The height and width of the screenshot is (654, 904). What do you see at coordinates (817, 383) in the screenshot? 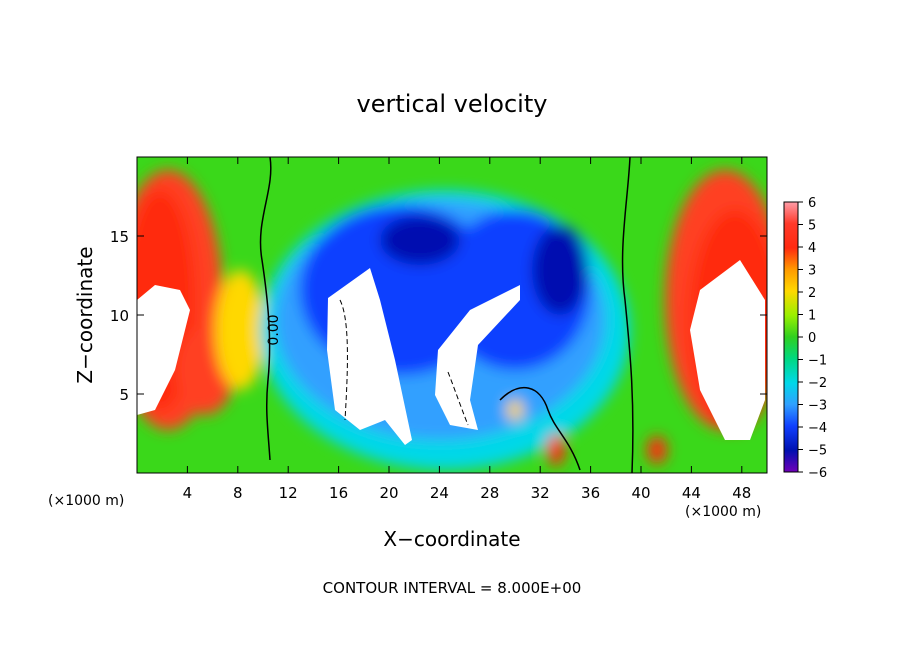
I see `colorbar-tick-label: −2` at bounding box center [817, 383].